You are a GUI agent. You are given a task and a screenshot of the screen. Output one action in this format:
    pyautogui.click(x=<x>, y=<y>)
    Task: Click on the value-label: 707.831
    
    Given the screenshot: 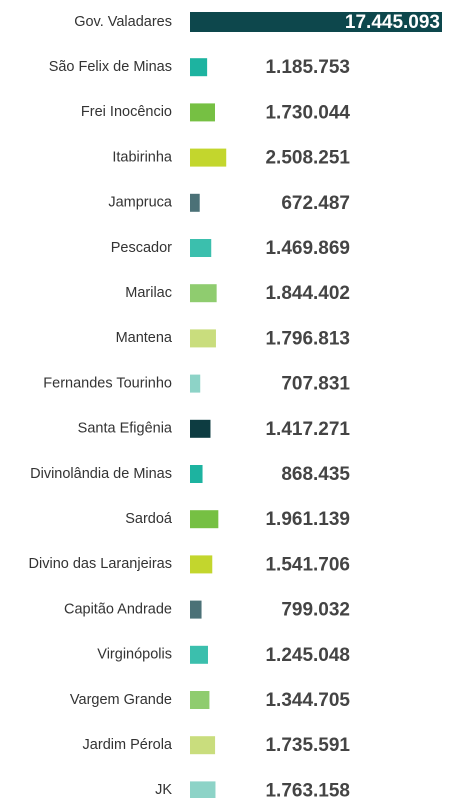 What is the action you would take?
    pyautogui.click(x=315, y=384)
    